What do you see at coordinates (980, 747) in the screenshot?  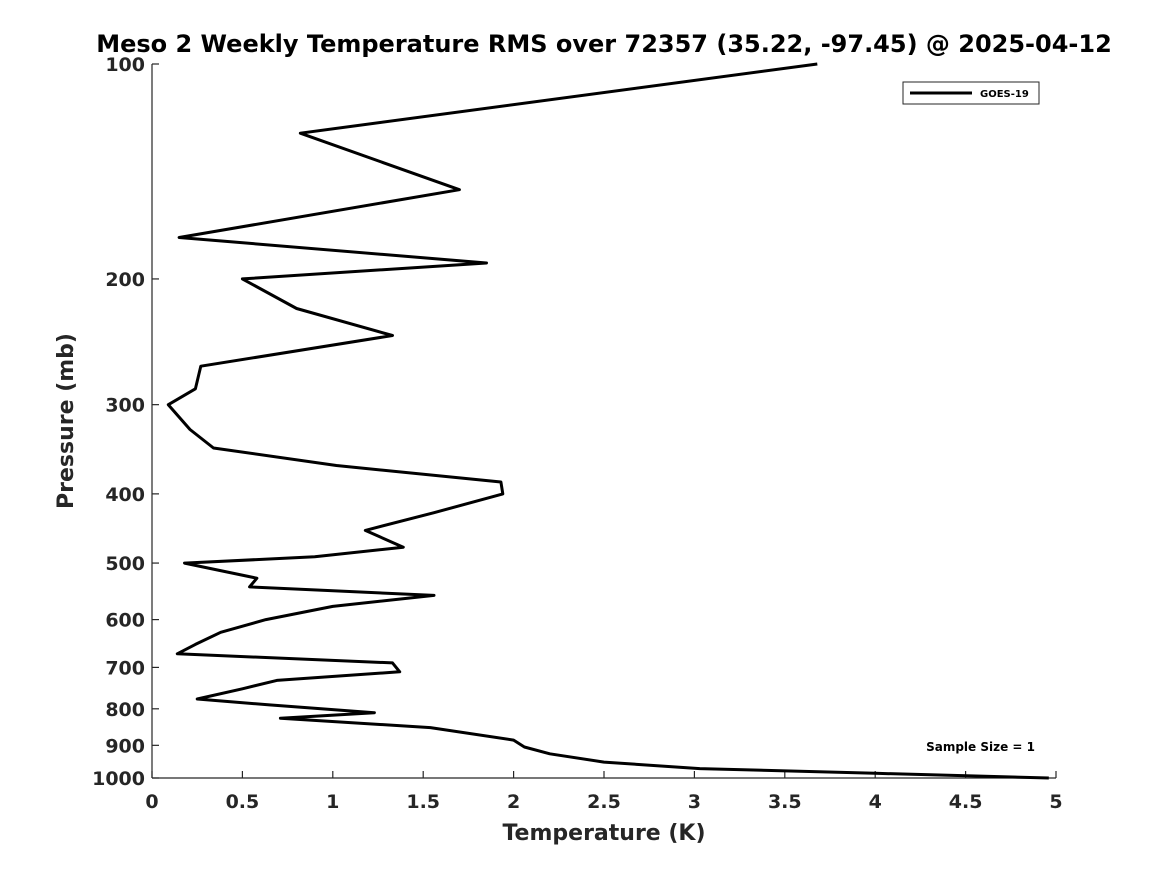 I see `sample-size-annotation: Sample Size = 1` at bounding box center [980, 747].